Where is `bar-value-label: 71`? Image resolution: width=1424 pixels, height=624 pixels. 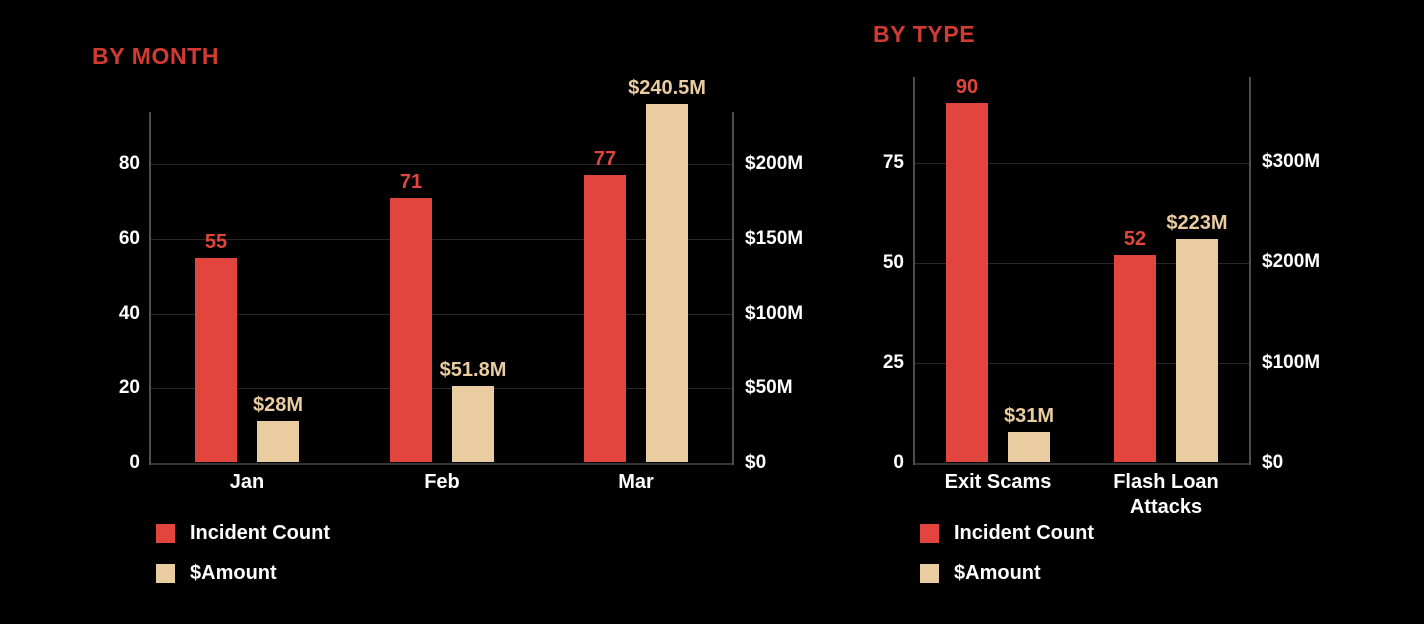 bar-value-label: 71 is located at coordinates (411, 182).